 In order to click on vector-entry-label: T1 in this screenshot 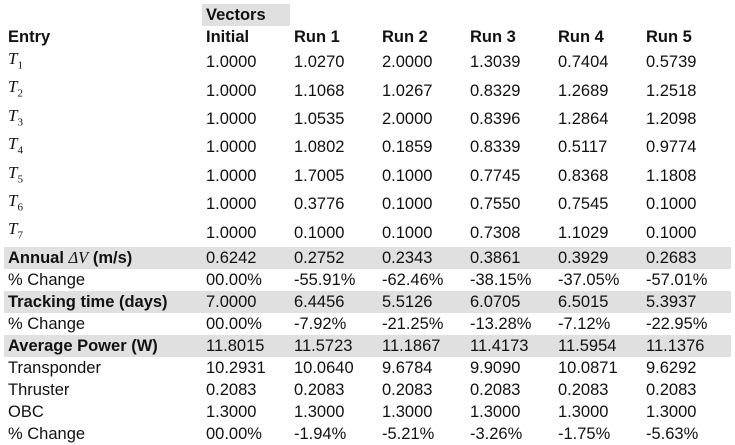, I will do `click(103, 62)`.